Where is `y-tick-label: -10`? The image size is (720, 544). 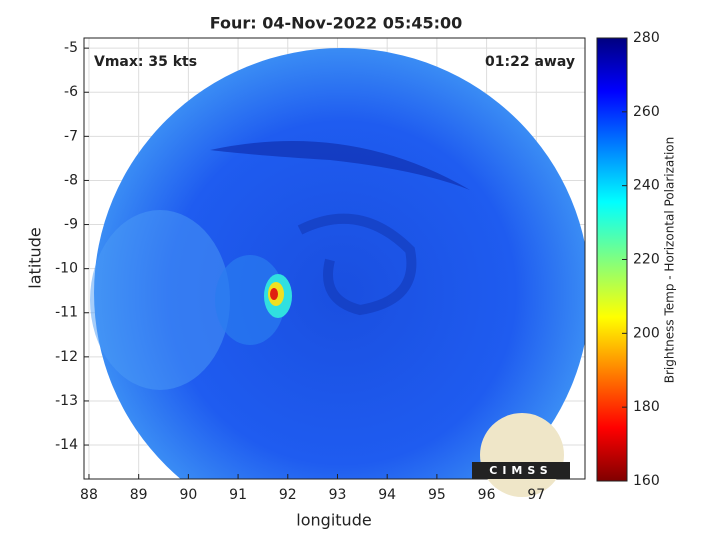
y-tick-label: -10 is located at coordinates (66, 269).